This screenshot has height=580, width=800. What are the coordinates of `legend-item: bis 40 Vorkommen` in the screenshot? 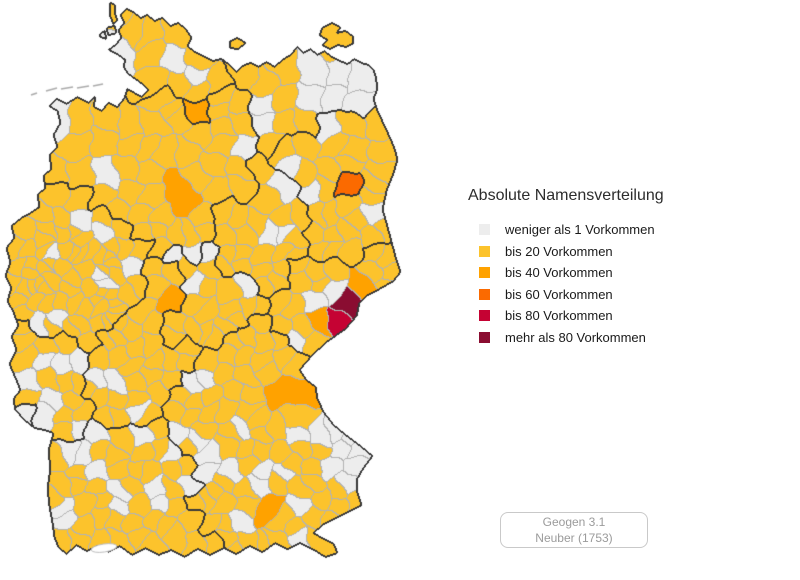 It's located at (628, 273).